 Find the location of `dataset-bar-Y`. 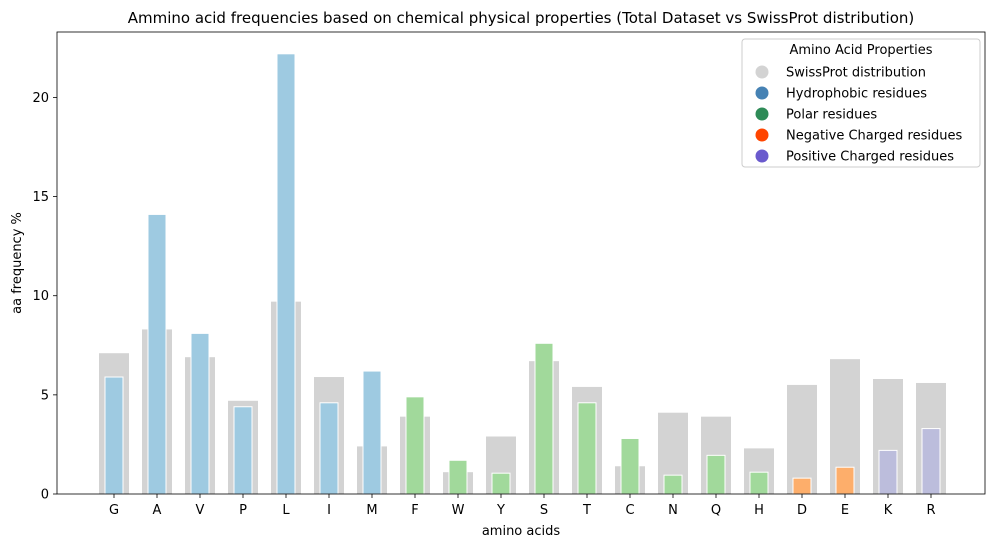

dataset-bar-Y is located at coordinates (501, 483).